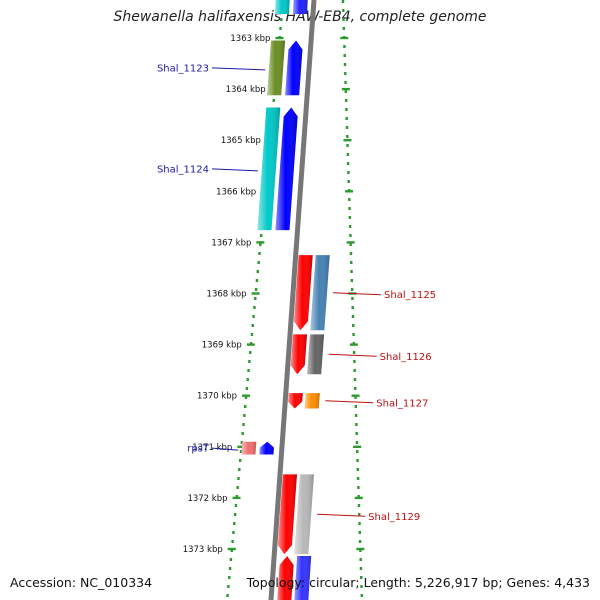 This screenshot has width=600, height=600. What do you see at coordinates (207, 499) in the screenshot?
I see `tick-label: 1372 kbp` at bounding box center [207, 499].